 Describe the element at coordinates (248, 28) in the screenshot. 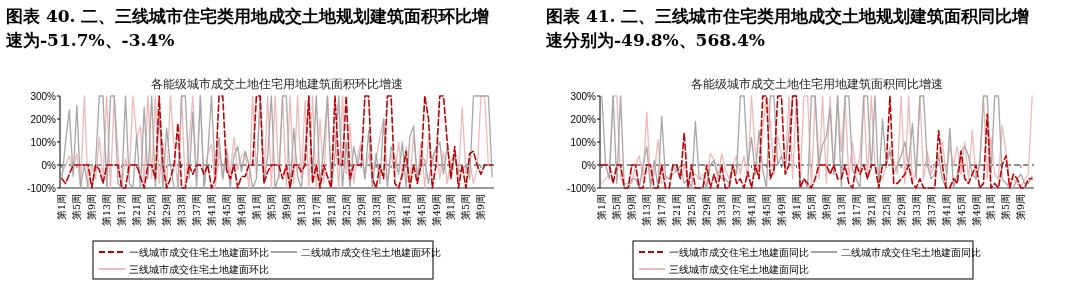

I see `chart-title: 图表 40. 二、三线城市住宅类用地成交土地规划建筑面积环比增速为-51.7%、-3.4%` at that location.